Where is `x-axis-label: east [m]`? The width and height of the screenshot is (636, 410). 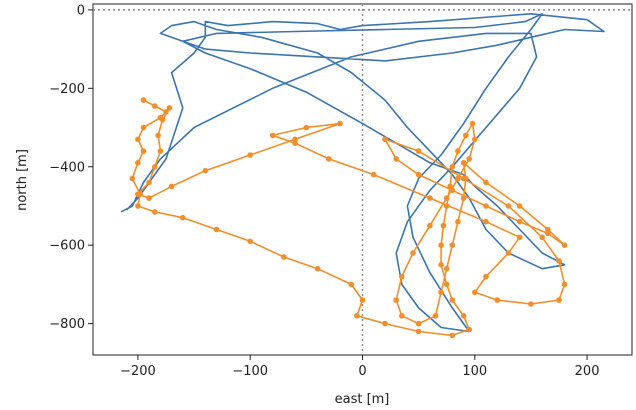
x-axis-label: east [m] is located at coordinates (362, 399).